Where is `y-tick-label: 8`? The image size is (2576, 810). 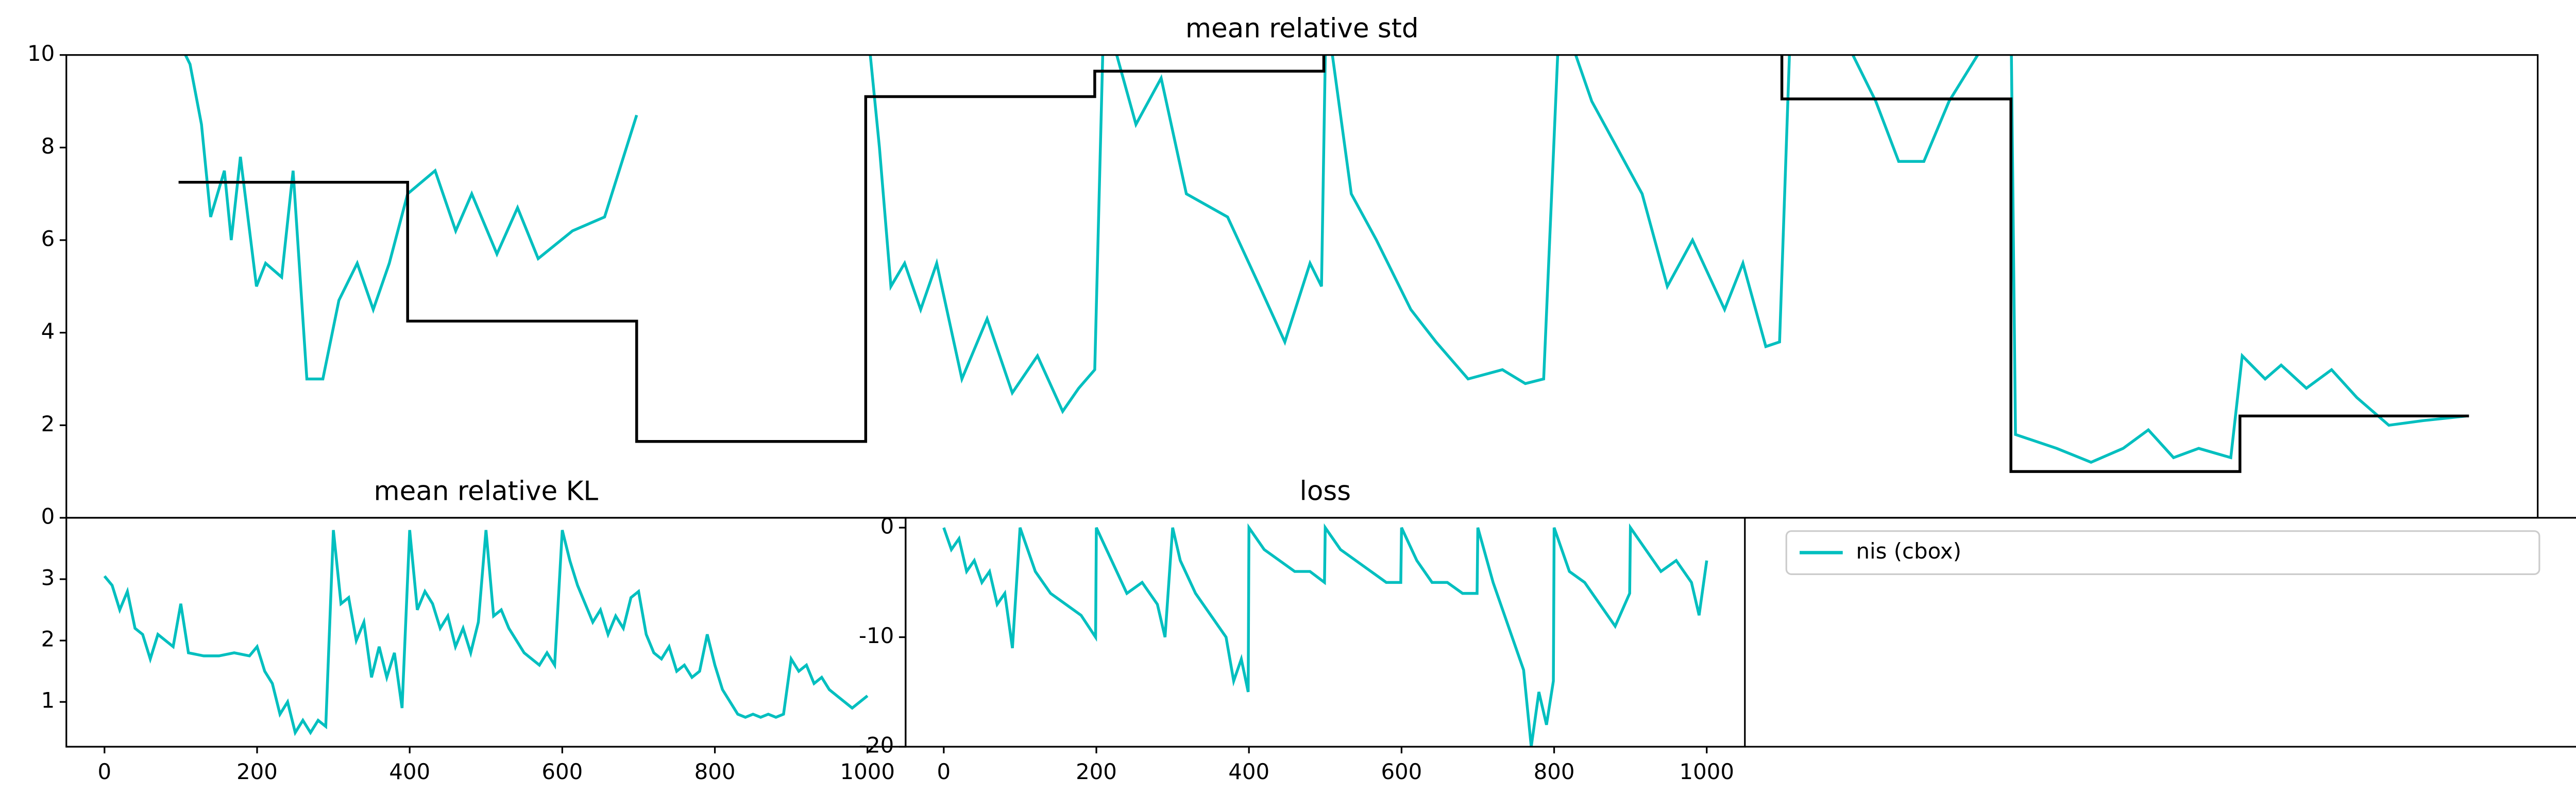 y-tick-label: 8 is located at coordinates (48, 146).